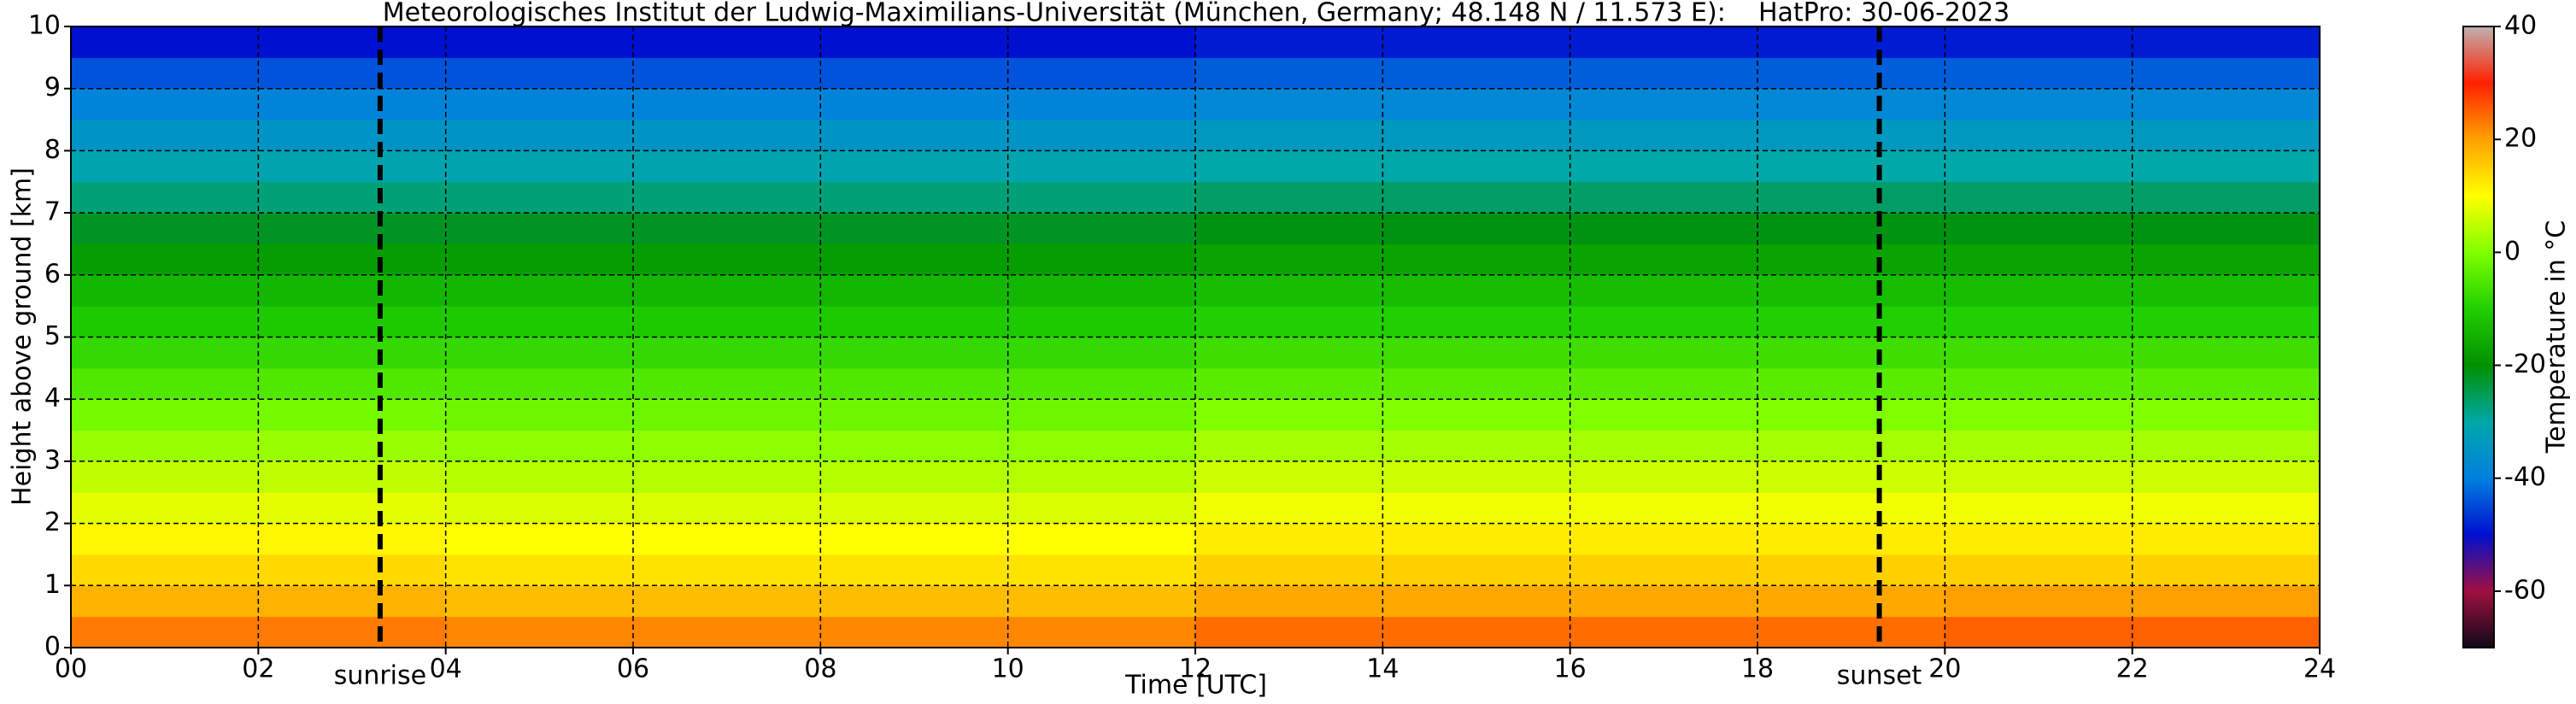  What do you see at coordinates (52, 150) in the screenshot?
I see `y-tick-label: 8` at bounding box center [52, 150].